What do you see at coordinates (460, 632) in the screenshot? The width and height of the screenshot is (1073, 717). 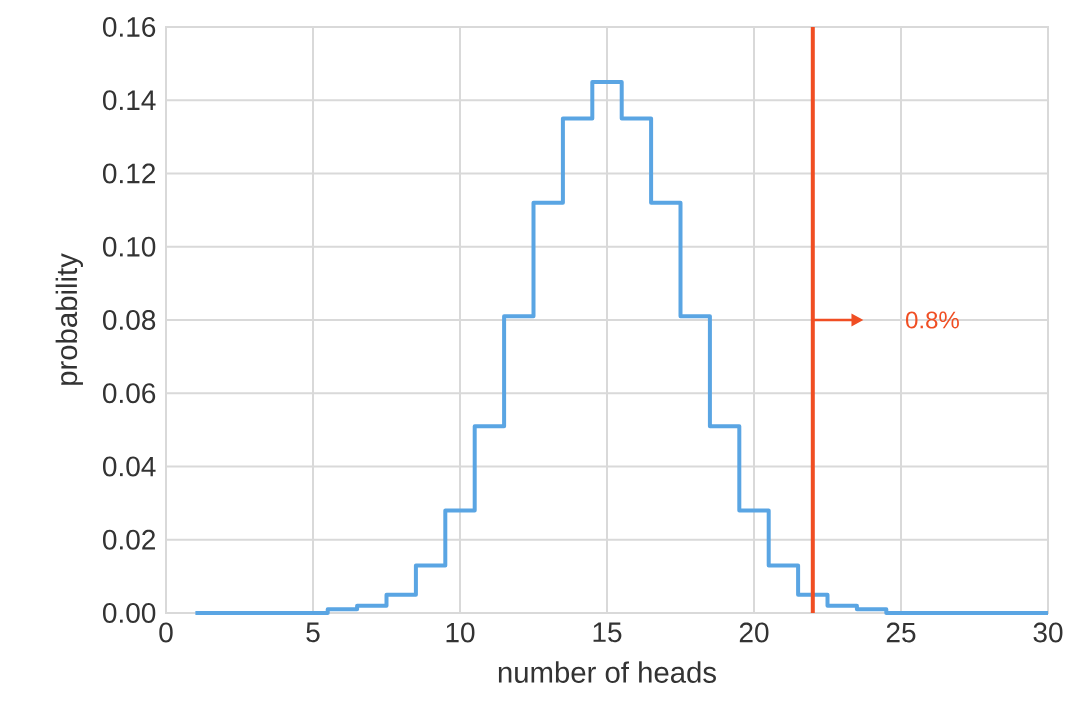 I see `x-tick-label: 10` at bounding box center [460, 632].